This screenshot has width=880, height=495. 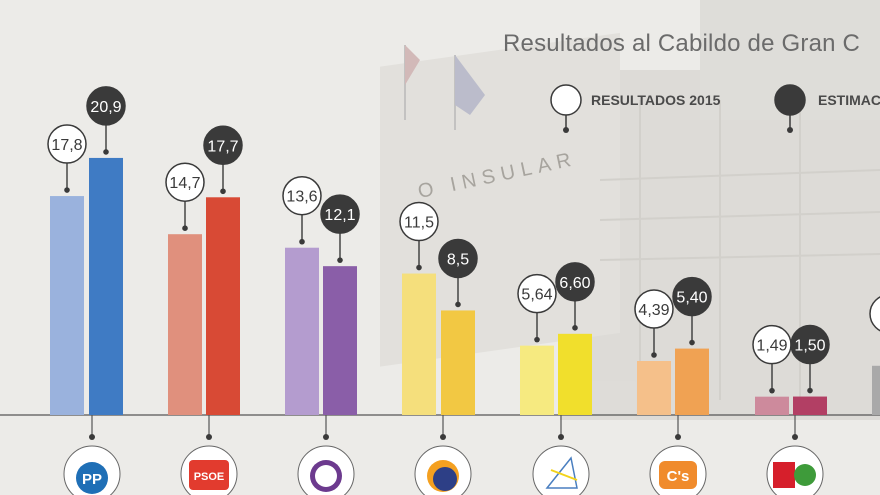 I want to click on value-bubble-estimacion-6: 5,40, so click(x=692, y=311).